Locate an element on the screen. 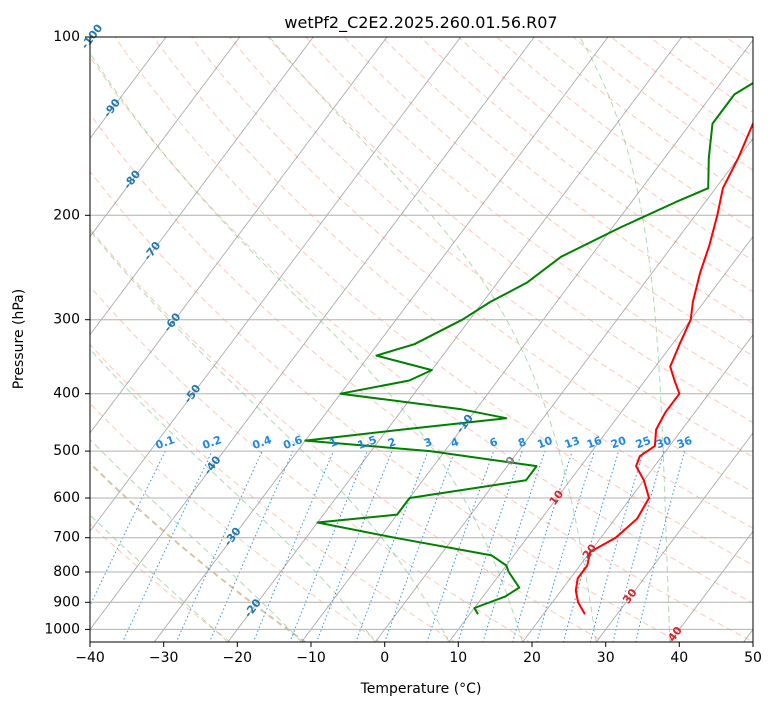 This screenshot has height=708, width=775. y-axis-label: Pressure (hPa) is located at coordinates (19, 339).